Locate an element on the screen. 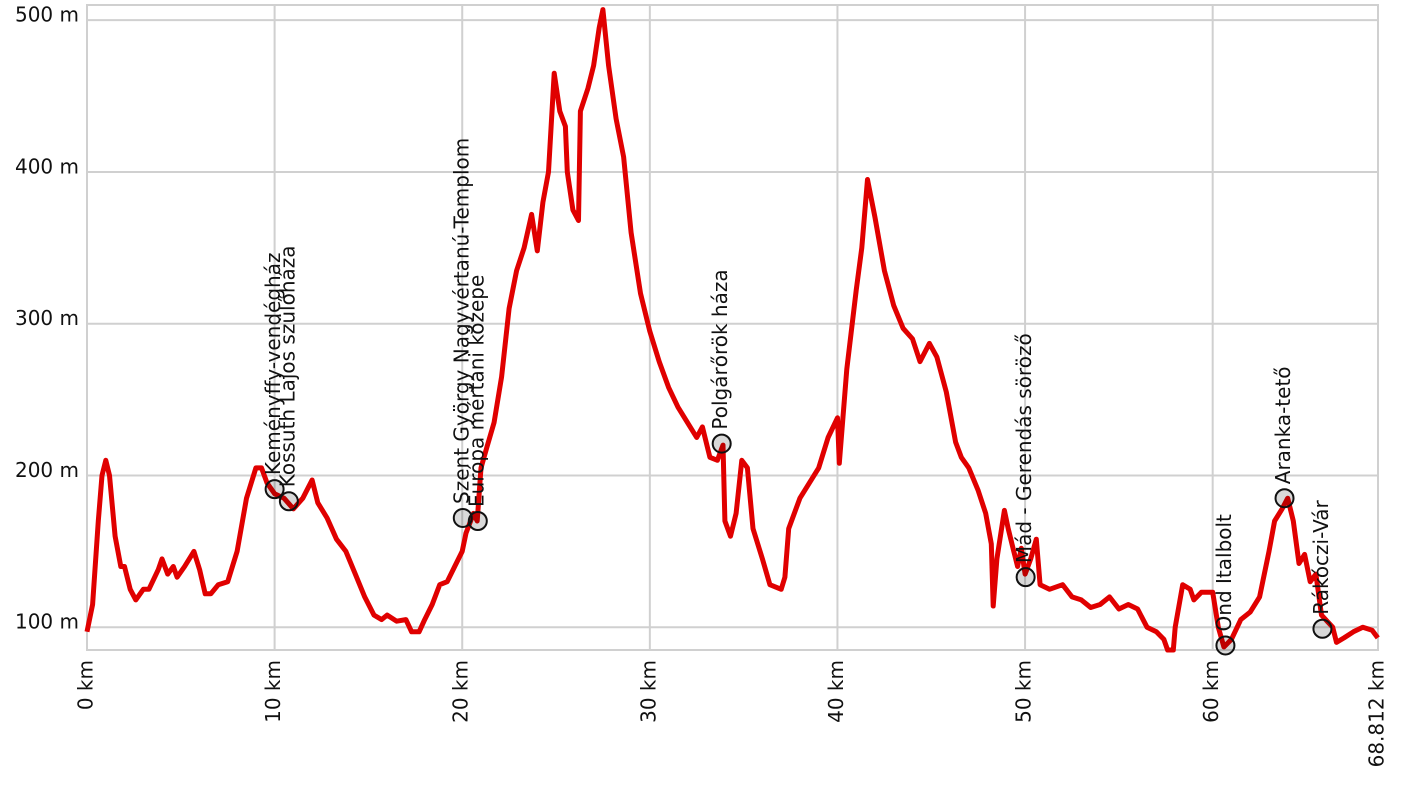 The width and height of the screenshot is (1408, 800). poi-label: Aranka-tető is located at coordinates (1283, 425).